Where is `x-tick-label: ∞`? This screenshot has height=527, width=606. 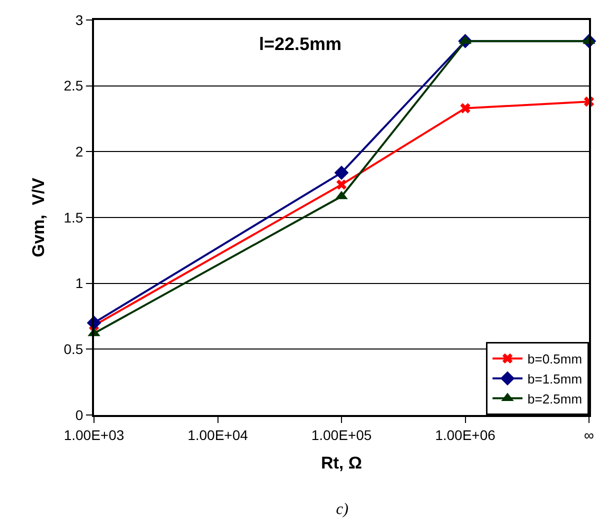
x-tick-label: ∞ is located at coordinates (589, 434).